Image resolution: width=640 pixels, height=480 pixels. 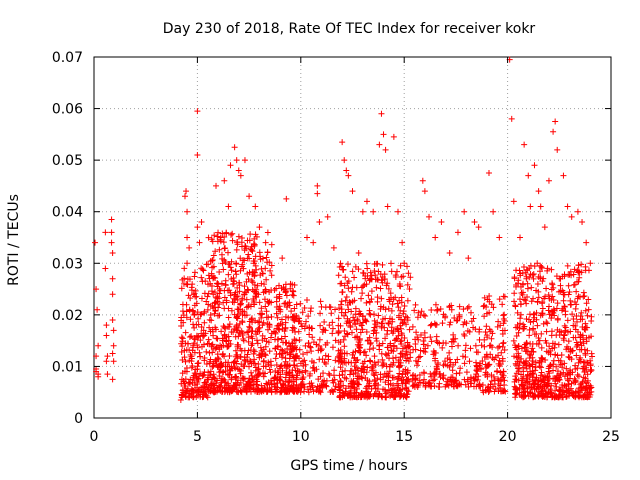 What do you see at coordinates (78, 419) in the screenshot?
I see `y-tick-label: 0` at bounding box center [78, 419].